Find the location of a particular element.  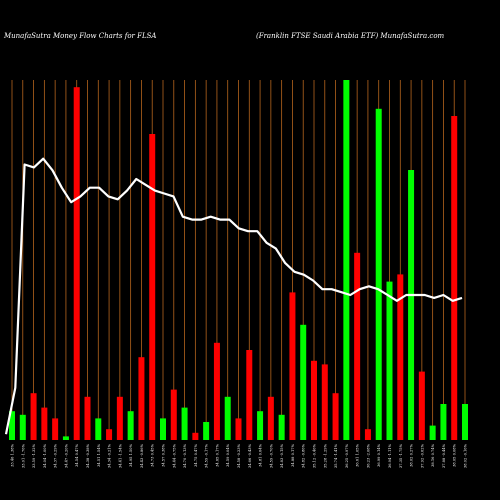

chart-title-left: MunafaSutra Money Flow Charts for FLSA is located at coordinates (79, 36).